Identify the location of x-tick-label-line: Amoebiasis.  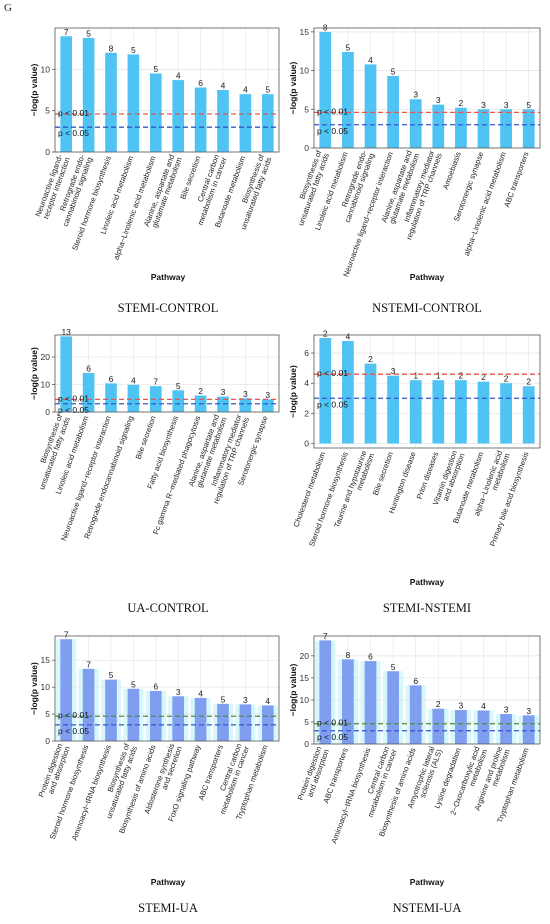
(452, 170).